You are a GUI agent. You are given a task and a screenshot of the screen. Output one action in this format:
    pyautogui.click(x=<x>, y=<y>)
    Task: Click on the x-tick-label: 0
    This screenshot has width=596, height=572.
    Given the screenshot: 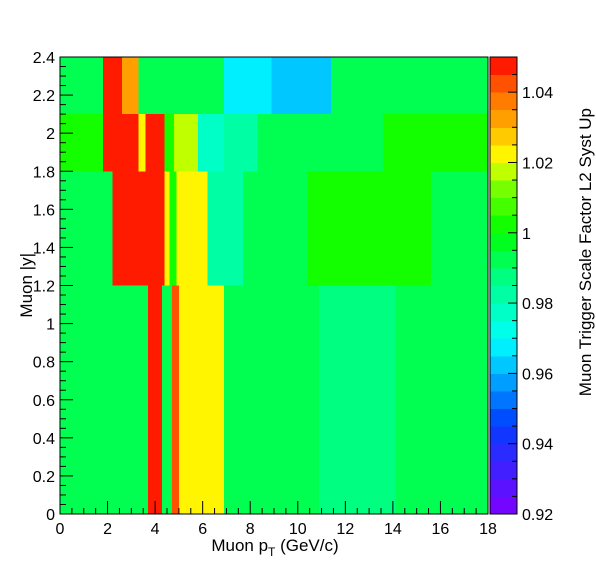 What is the action you would take?
    pyautogui.click(x=60, y=529)
    